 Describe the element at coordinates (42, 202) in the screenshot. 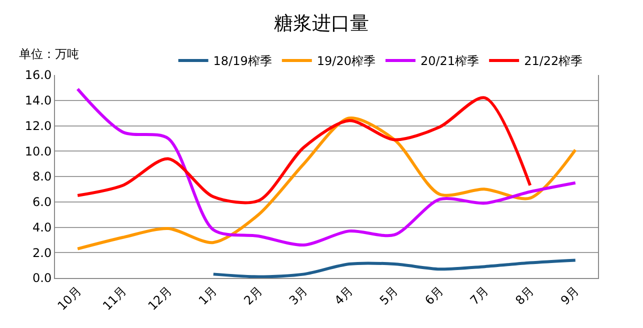

I see `y-tick-label: 6.0` at that location.